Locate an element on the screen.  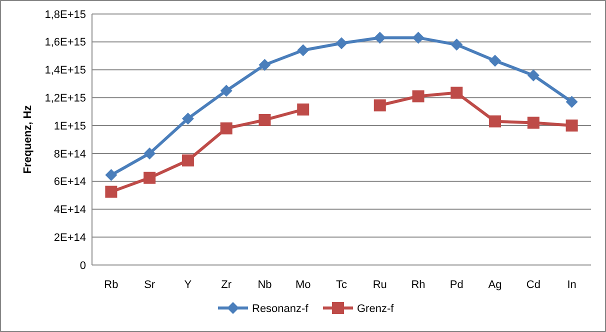
x-tick-label: In is located at coordinates (571, 285).